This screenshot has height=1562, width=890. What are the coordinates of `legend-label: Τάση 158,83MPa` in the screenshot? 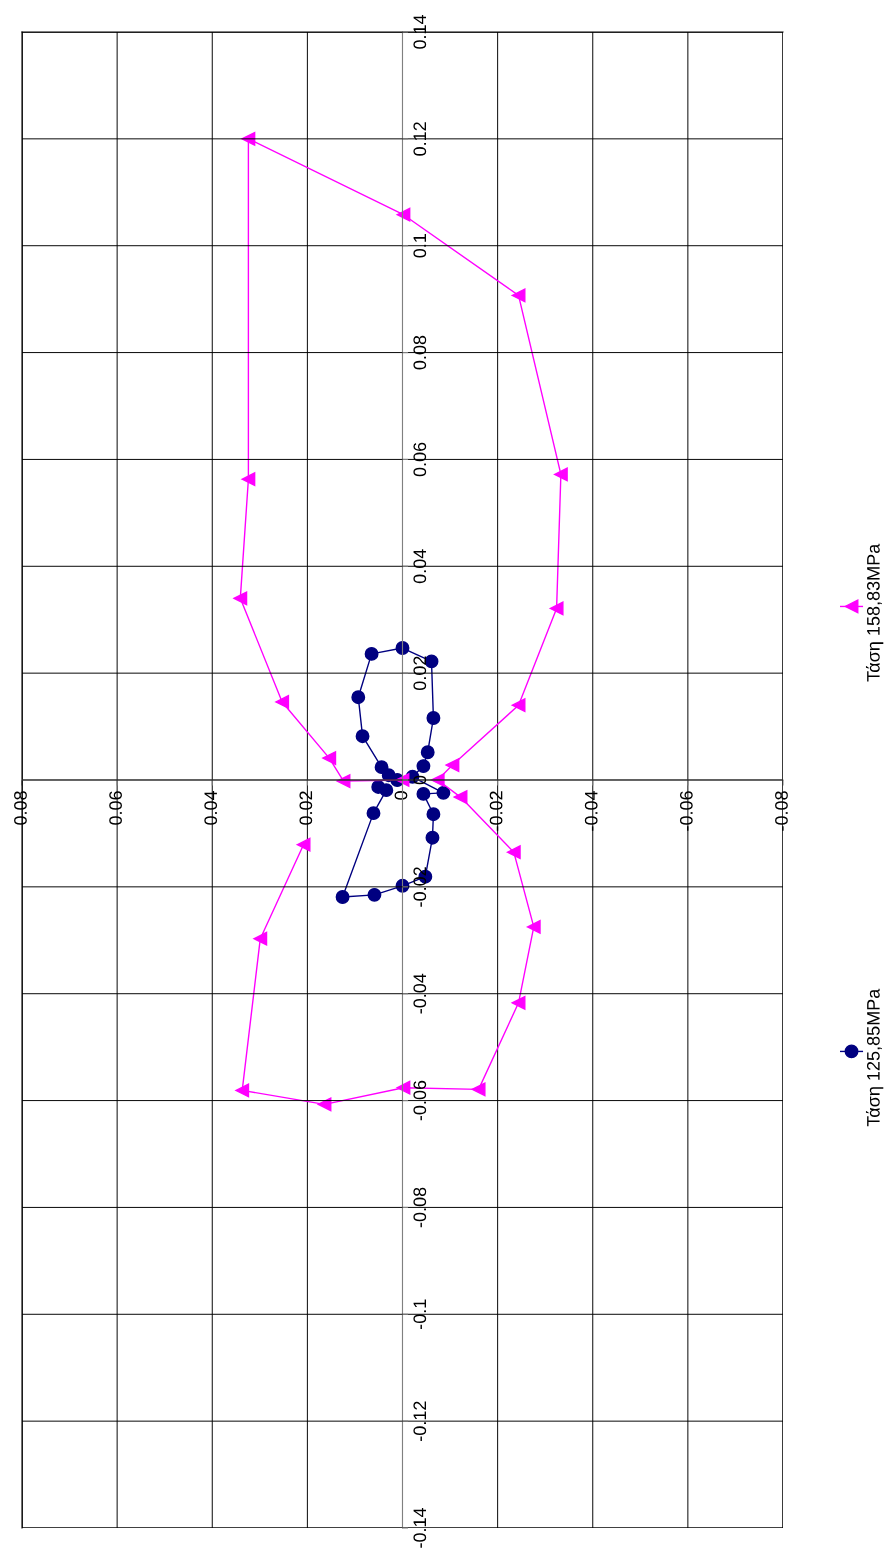 It's located at (874, 612).